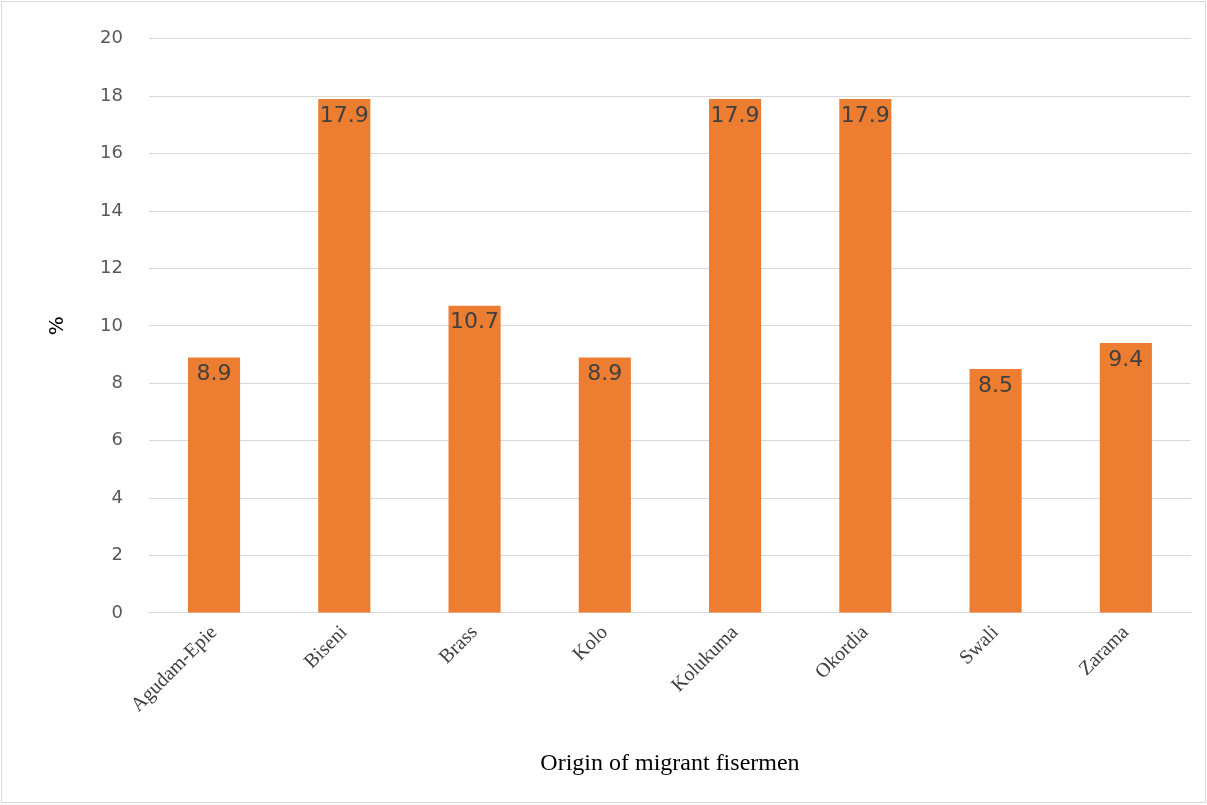  What do you see at coordinates (117, 611) in the screenshot?
I see `y-tick-label: 0` at bounding box center [117, 611].